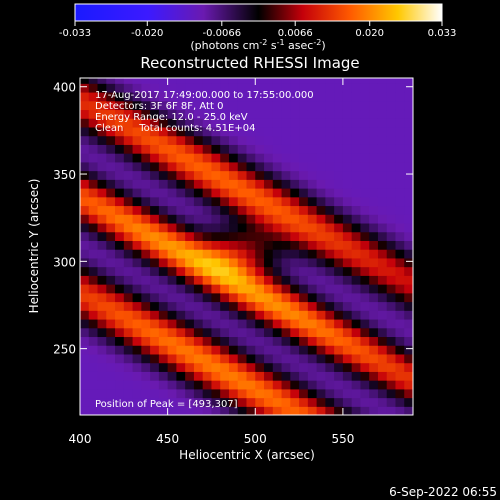  What do you see at coordinates (295, 33) in the screenshot?
I see `colorbar-tick-label: 0.0066` at bounding box center [295, 33].